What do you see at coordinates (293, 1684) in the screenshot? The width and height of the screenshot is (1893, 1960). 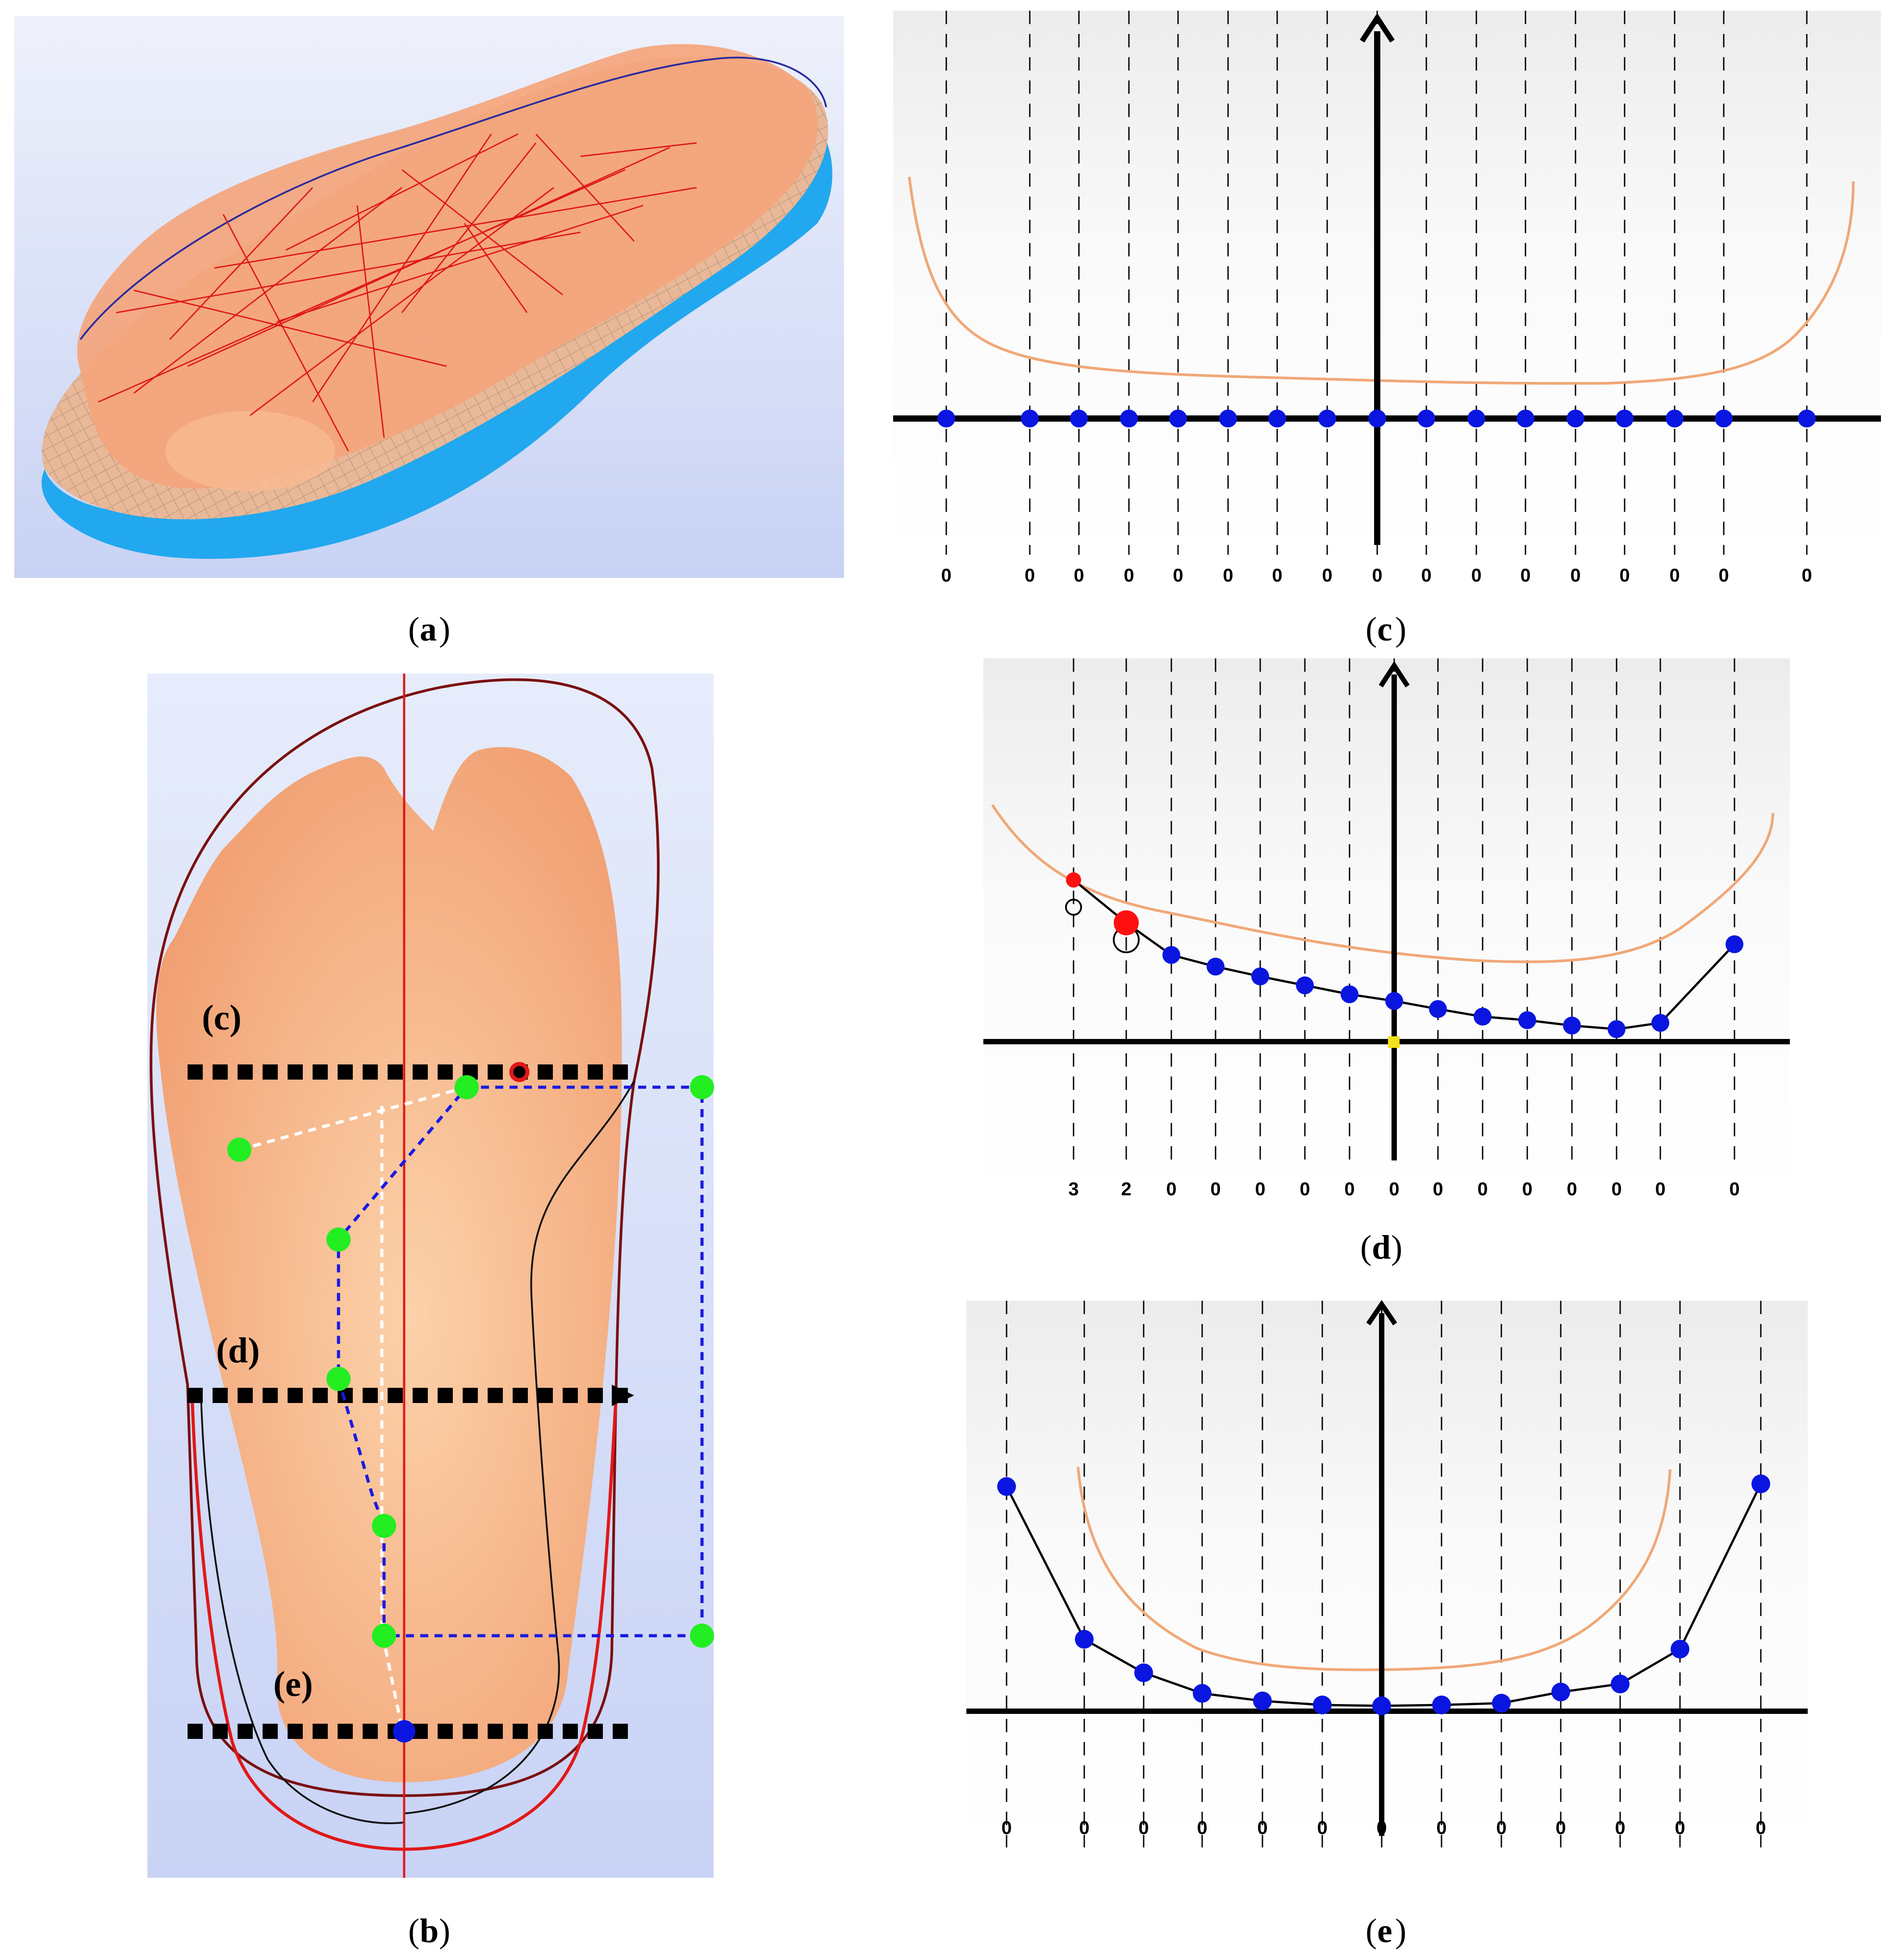 I see `section-label-e: (e)` at bounding box center [293, 1684].